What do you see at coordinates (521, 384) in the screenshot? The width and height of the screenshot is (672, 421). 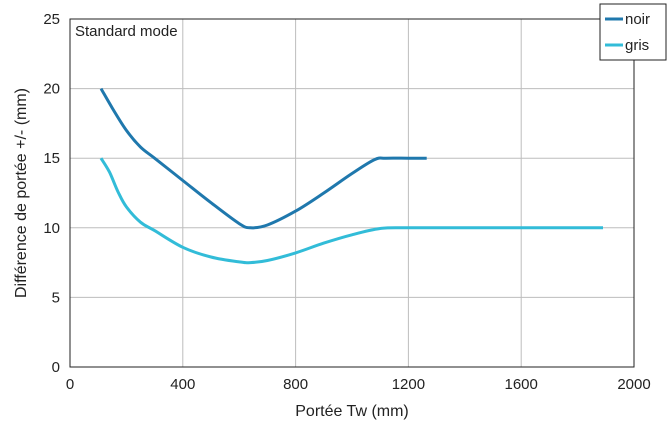 I see `x-tick-label: 1600` at bounding box center [521, 384].